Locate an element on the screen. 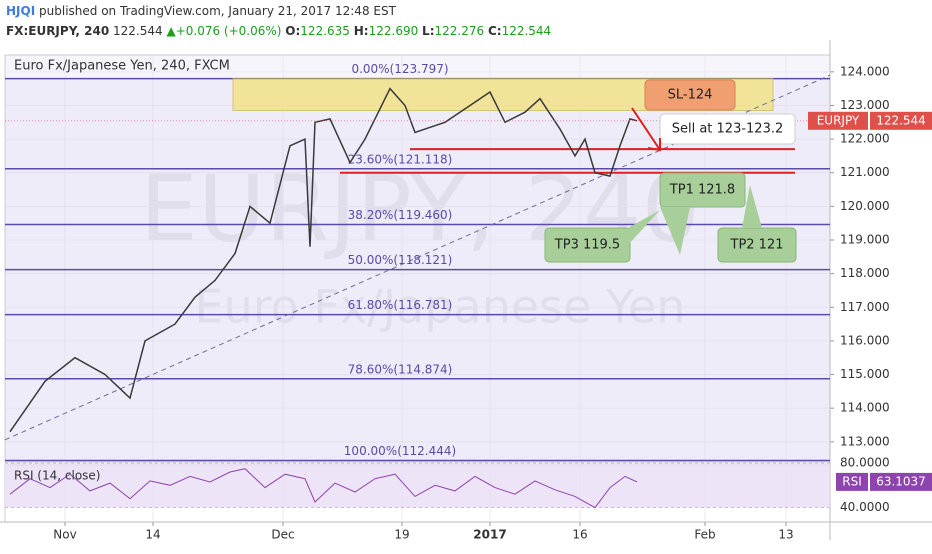 The image size is (932, 554). rsi-tag-name-bg is located at coordinates (852, 481).